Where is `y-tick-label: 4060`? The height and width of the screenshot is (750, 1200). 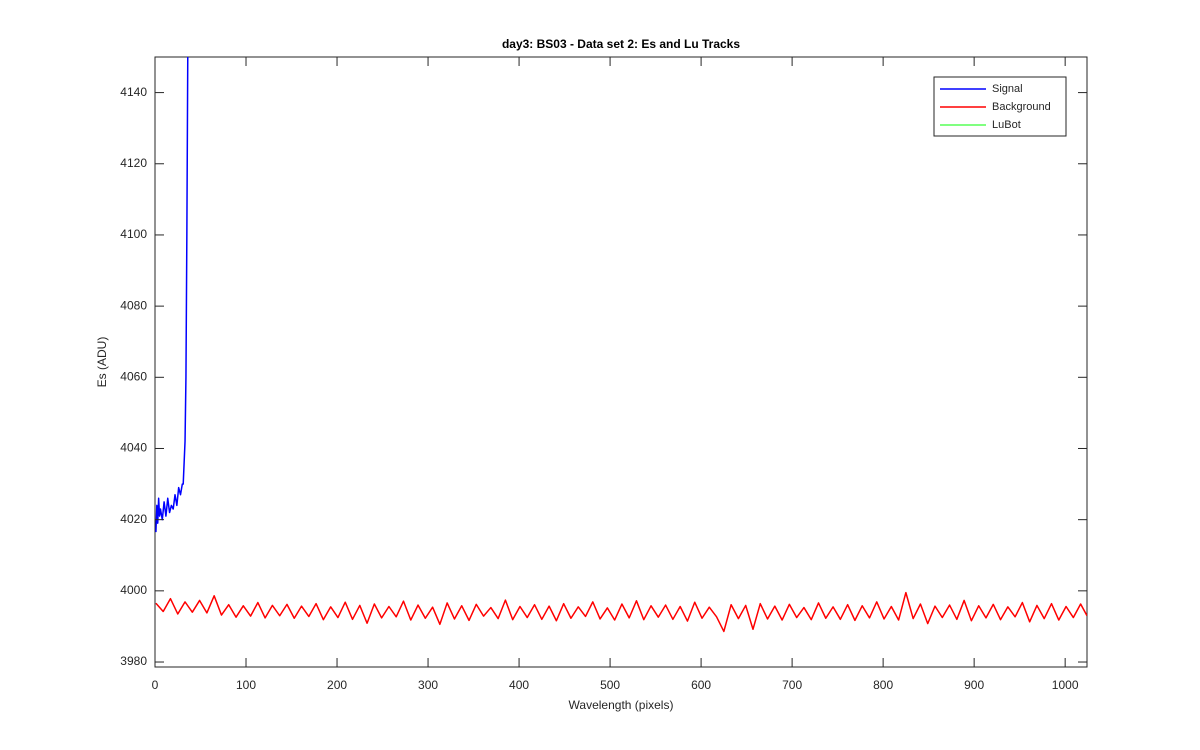
y-tick-label: 4060 is located at coordinates (133, 376).